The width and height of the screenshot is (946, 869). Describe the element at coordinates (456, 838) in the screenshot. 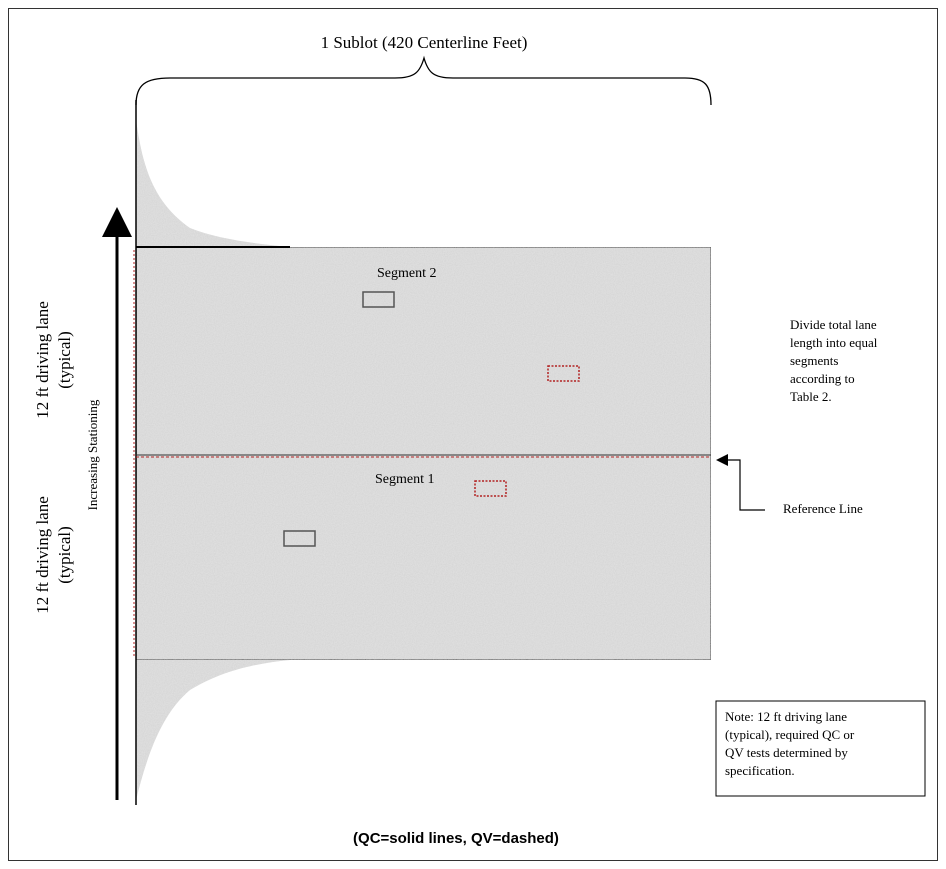

I see `legend-caption: (QC=solid lines, QV=dashed)` at that location.